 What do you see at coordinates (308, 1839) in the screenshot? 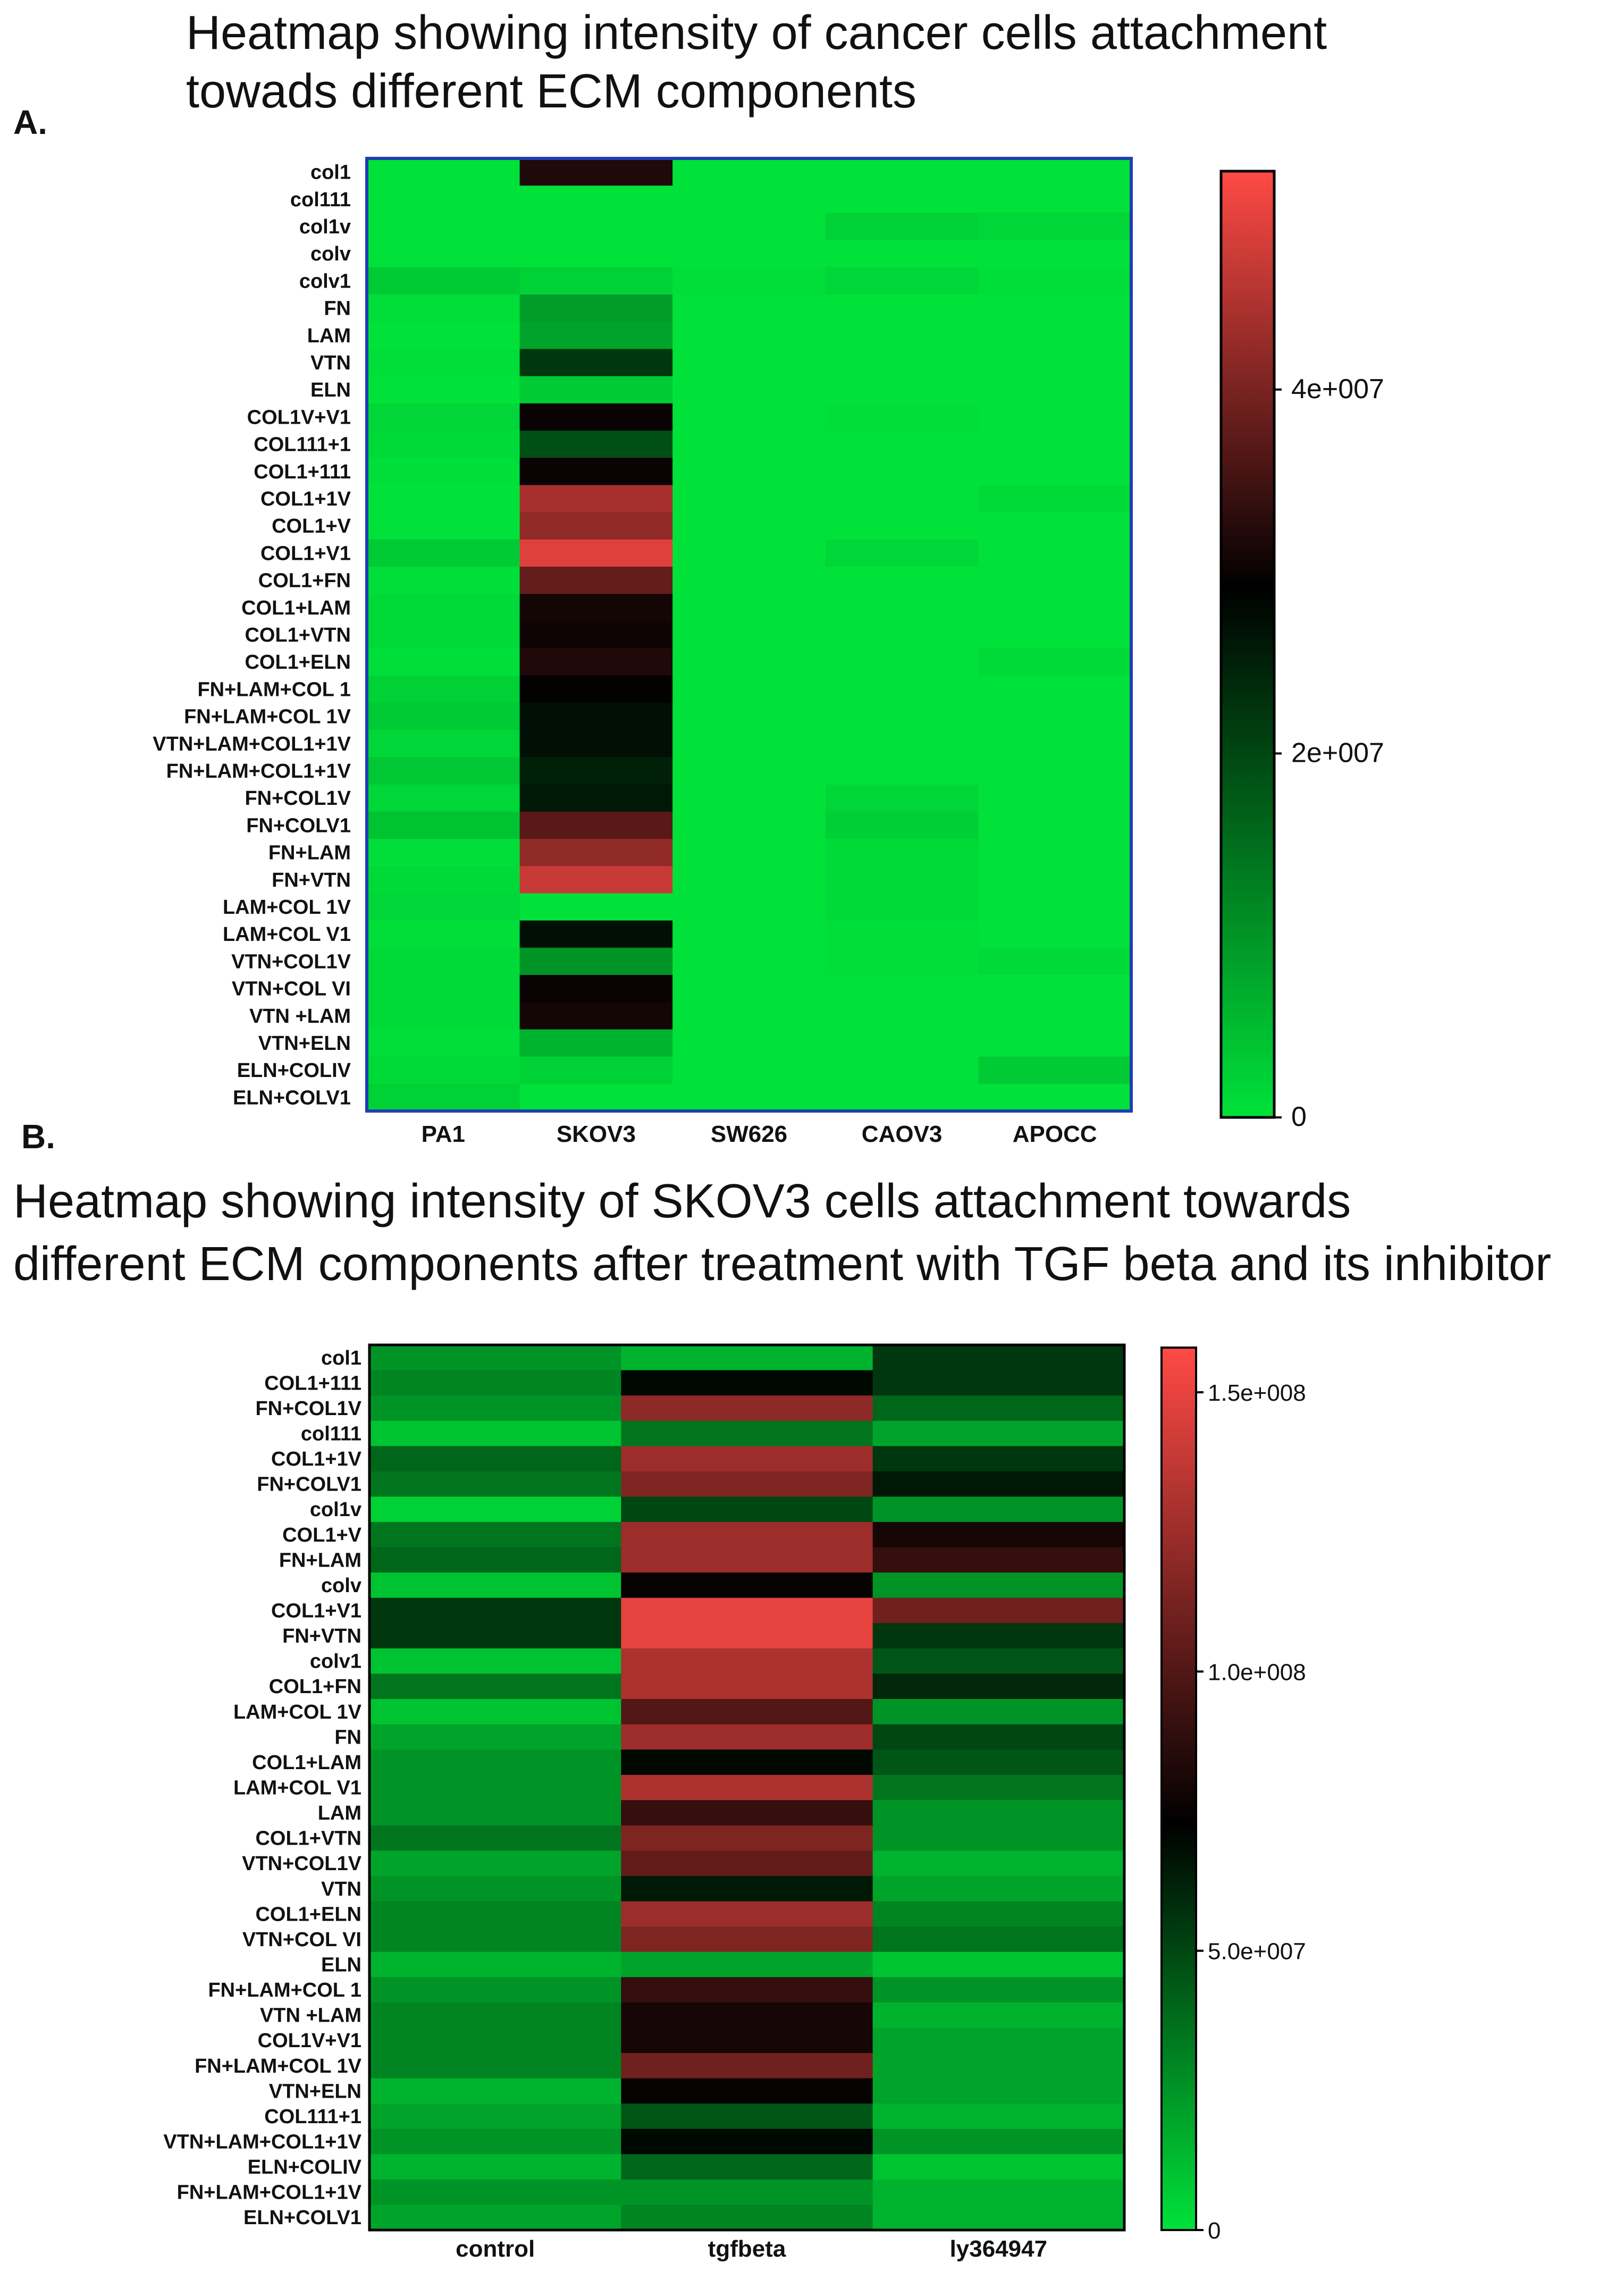
I see `heatmap-b-row-label: COL1+VTN` at bounding box center [308, 1839].